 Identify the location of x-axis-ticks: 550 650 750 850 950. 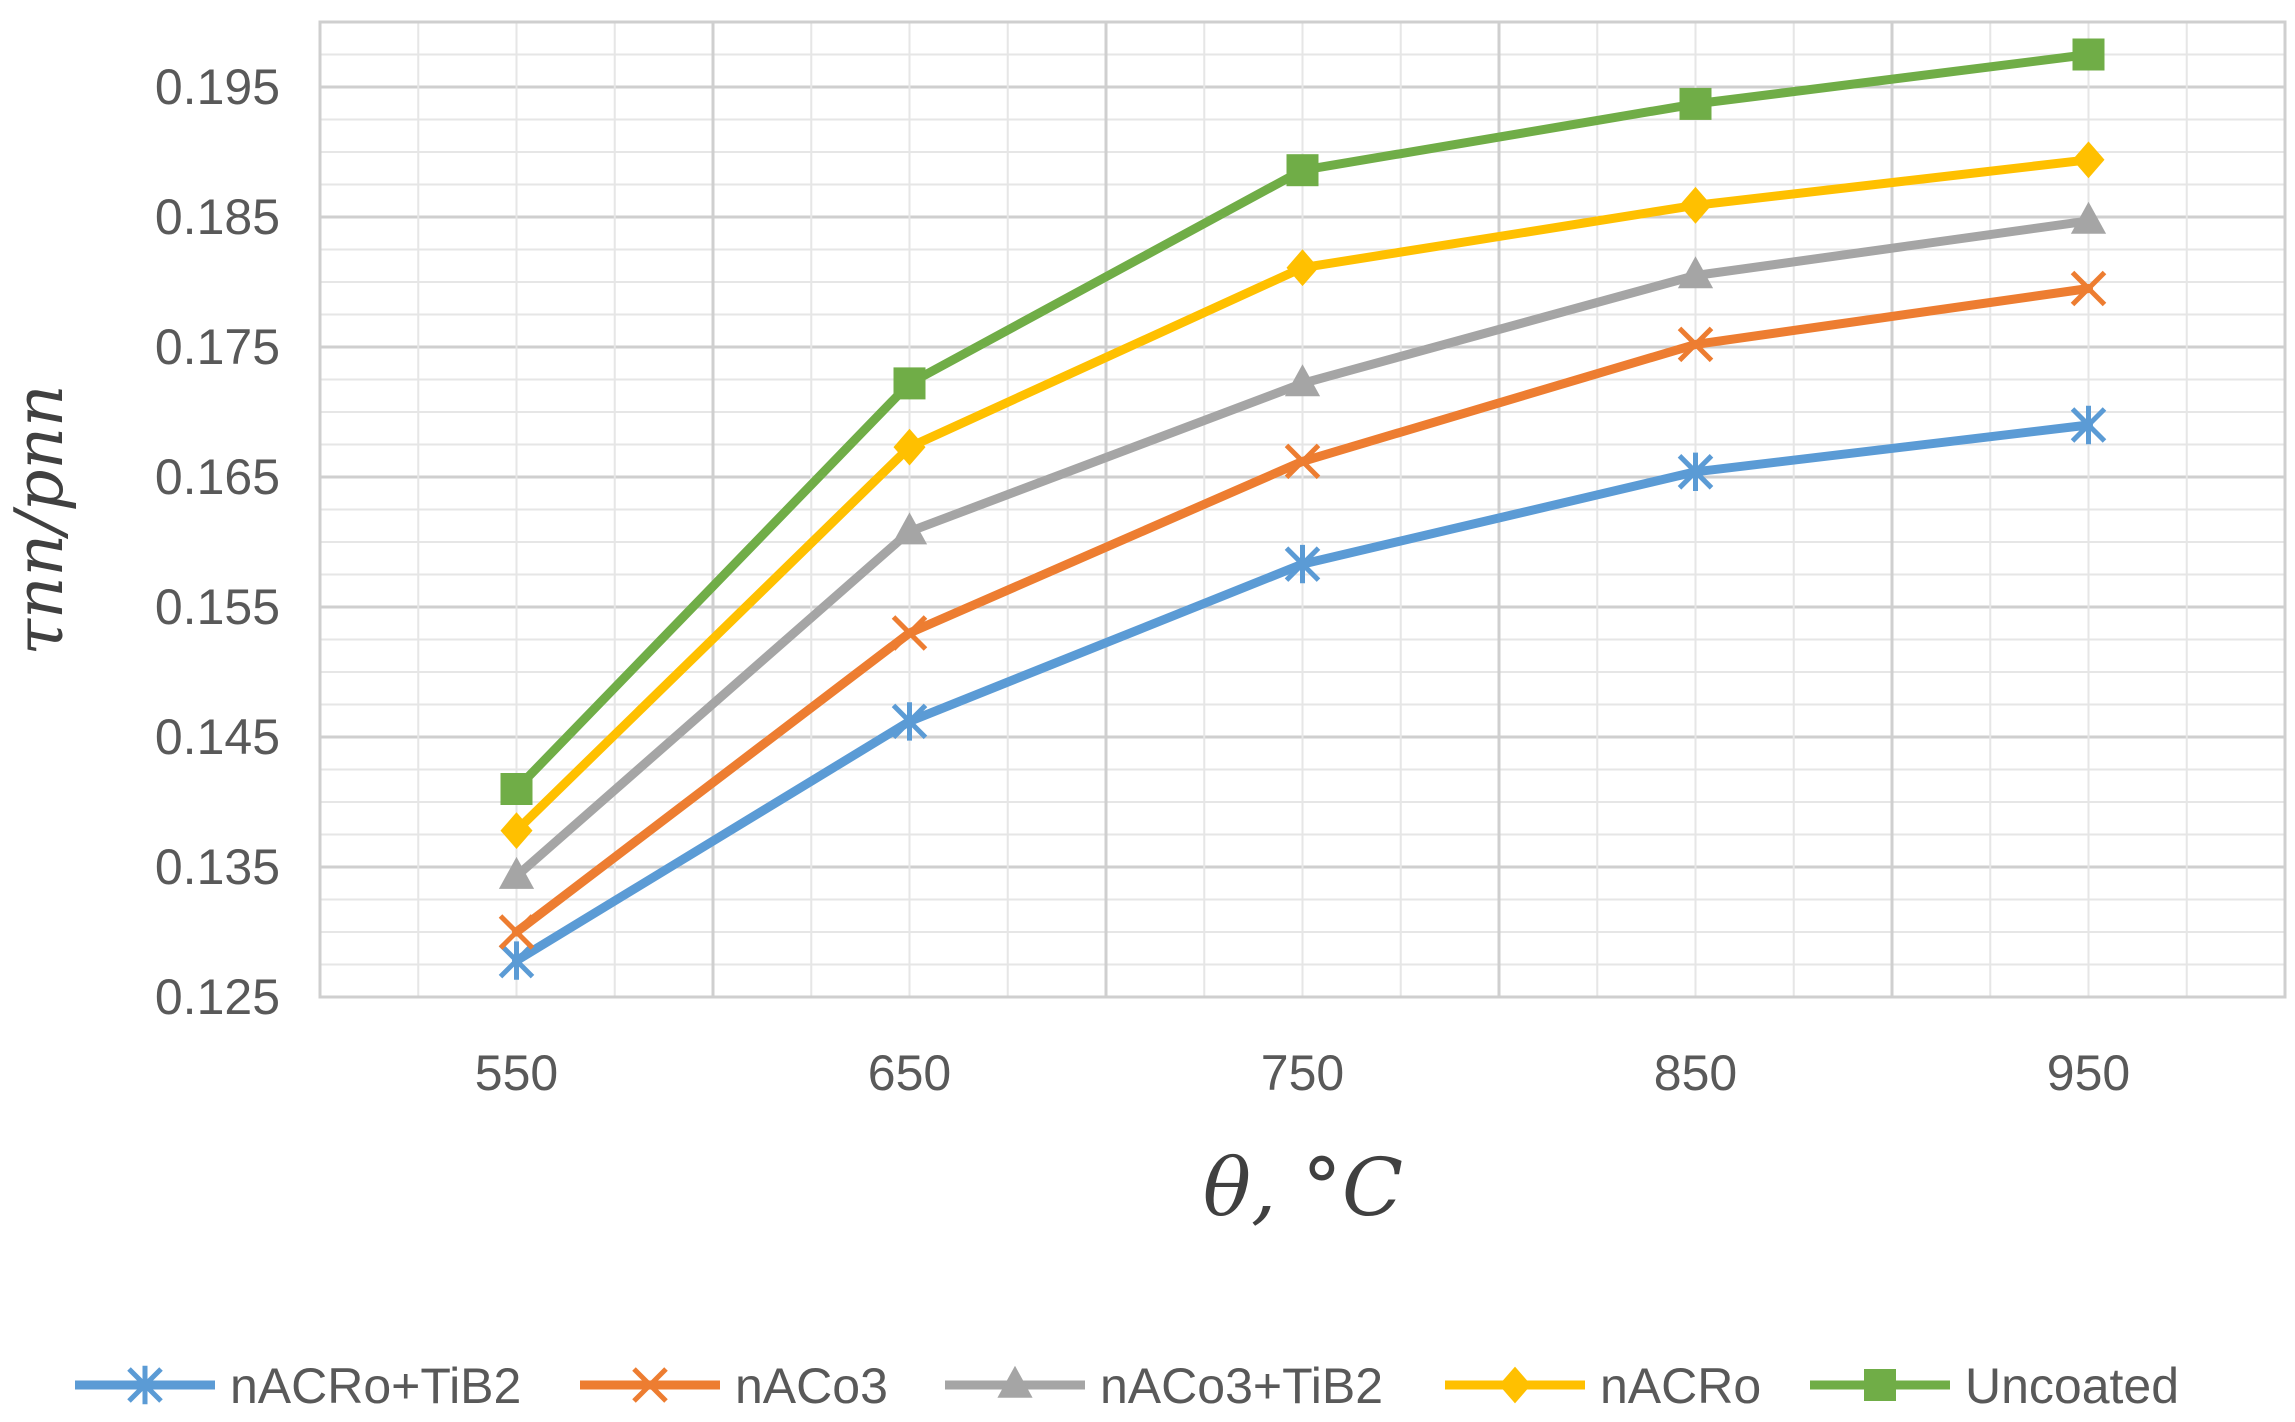
(1302, 1073).